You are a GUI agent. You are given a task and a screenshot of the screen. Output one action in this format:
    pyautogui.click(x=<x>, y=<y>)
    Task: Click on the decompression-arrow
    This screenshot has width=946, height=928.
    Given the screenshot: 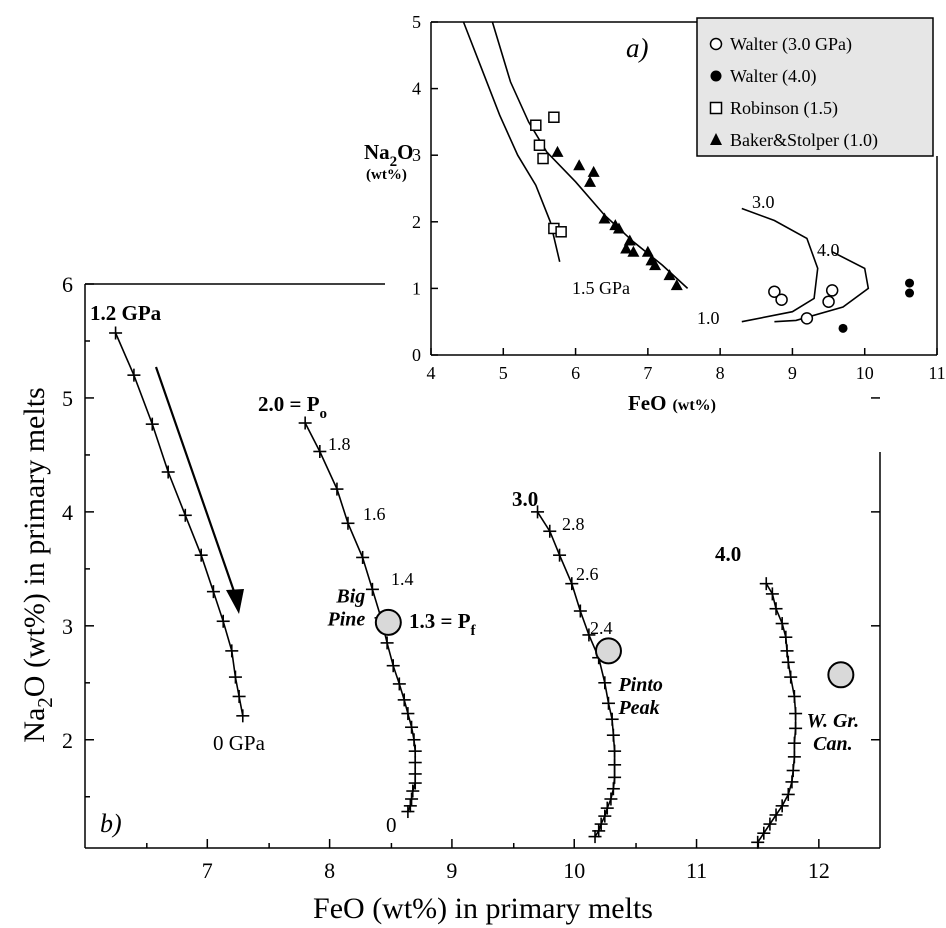 What is the action you would take?
    pyautogui.click(x=199, y=490)
    